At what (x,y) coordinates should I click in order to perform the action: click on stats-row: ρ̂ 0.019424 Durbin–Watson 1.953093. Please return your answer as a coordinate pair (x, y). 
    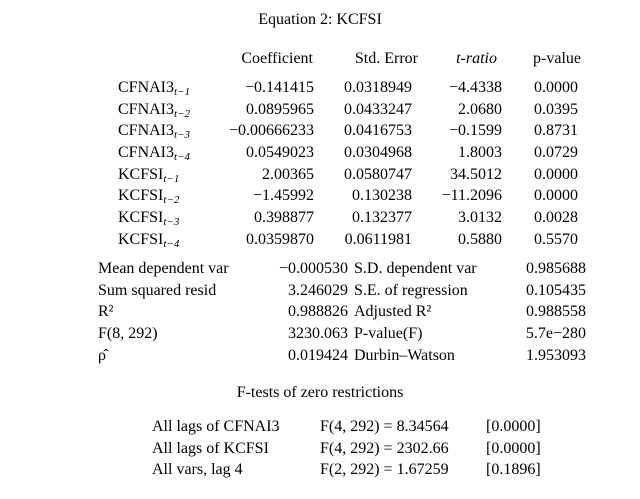
    Looking at the image, I should click on (342, 356).